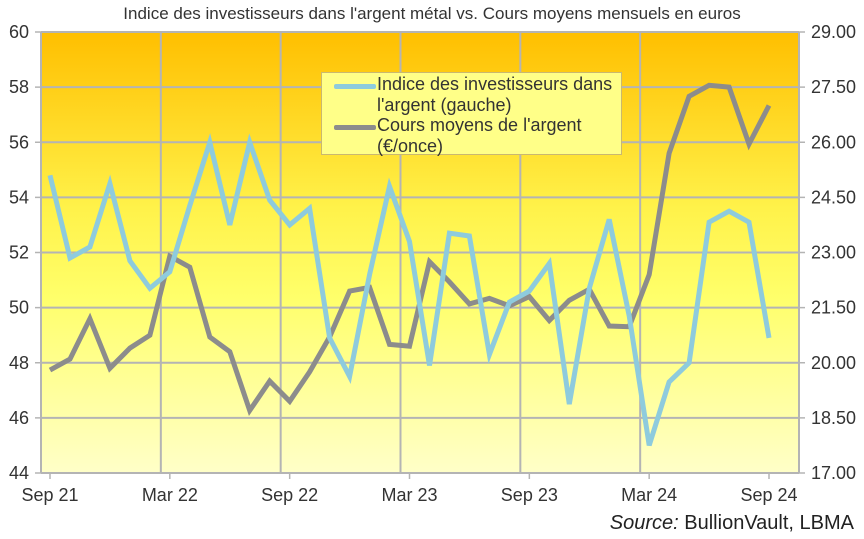  What do you see at coordinates (19, 363) in the screenshot?
I see `y-left-tick-label: 48` at bounding box center [19, 363].